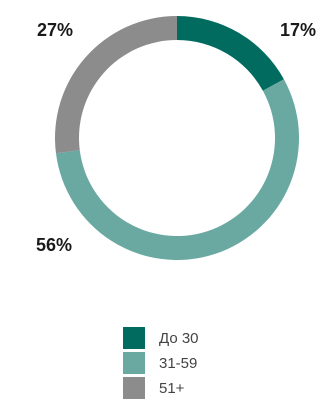  I want to click on legend-label-under-30: До 30, so click(179, 338).